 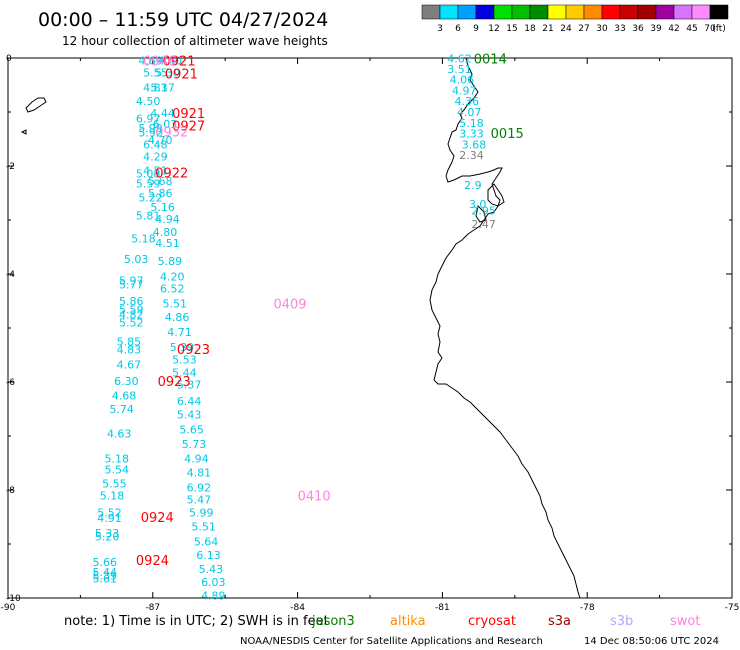 What do you see at coordinates (167, 219) in the screenshot?
I see `wave-height-value: 4.94` at bounding box center [167, 219].